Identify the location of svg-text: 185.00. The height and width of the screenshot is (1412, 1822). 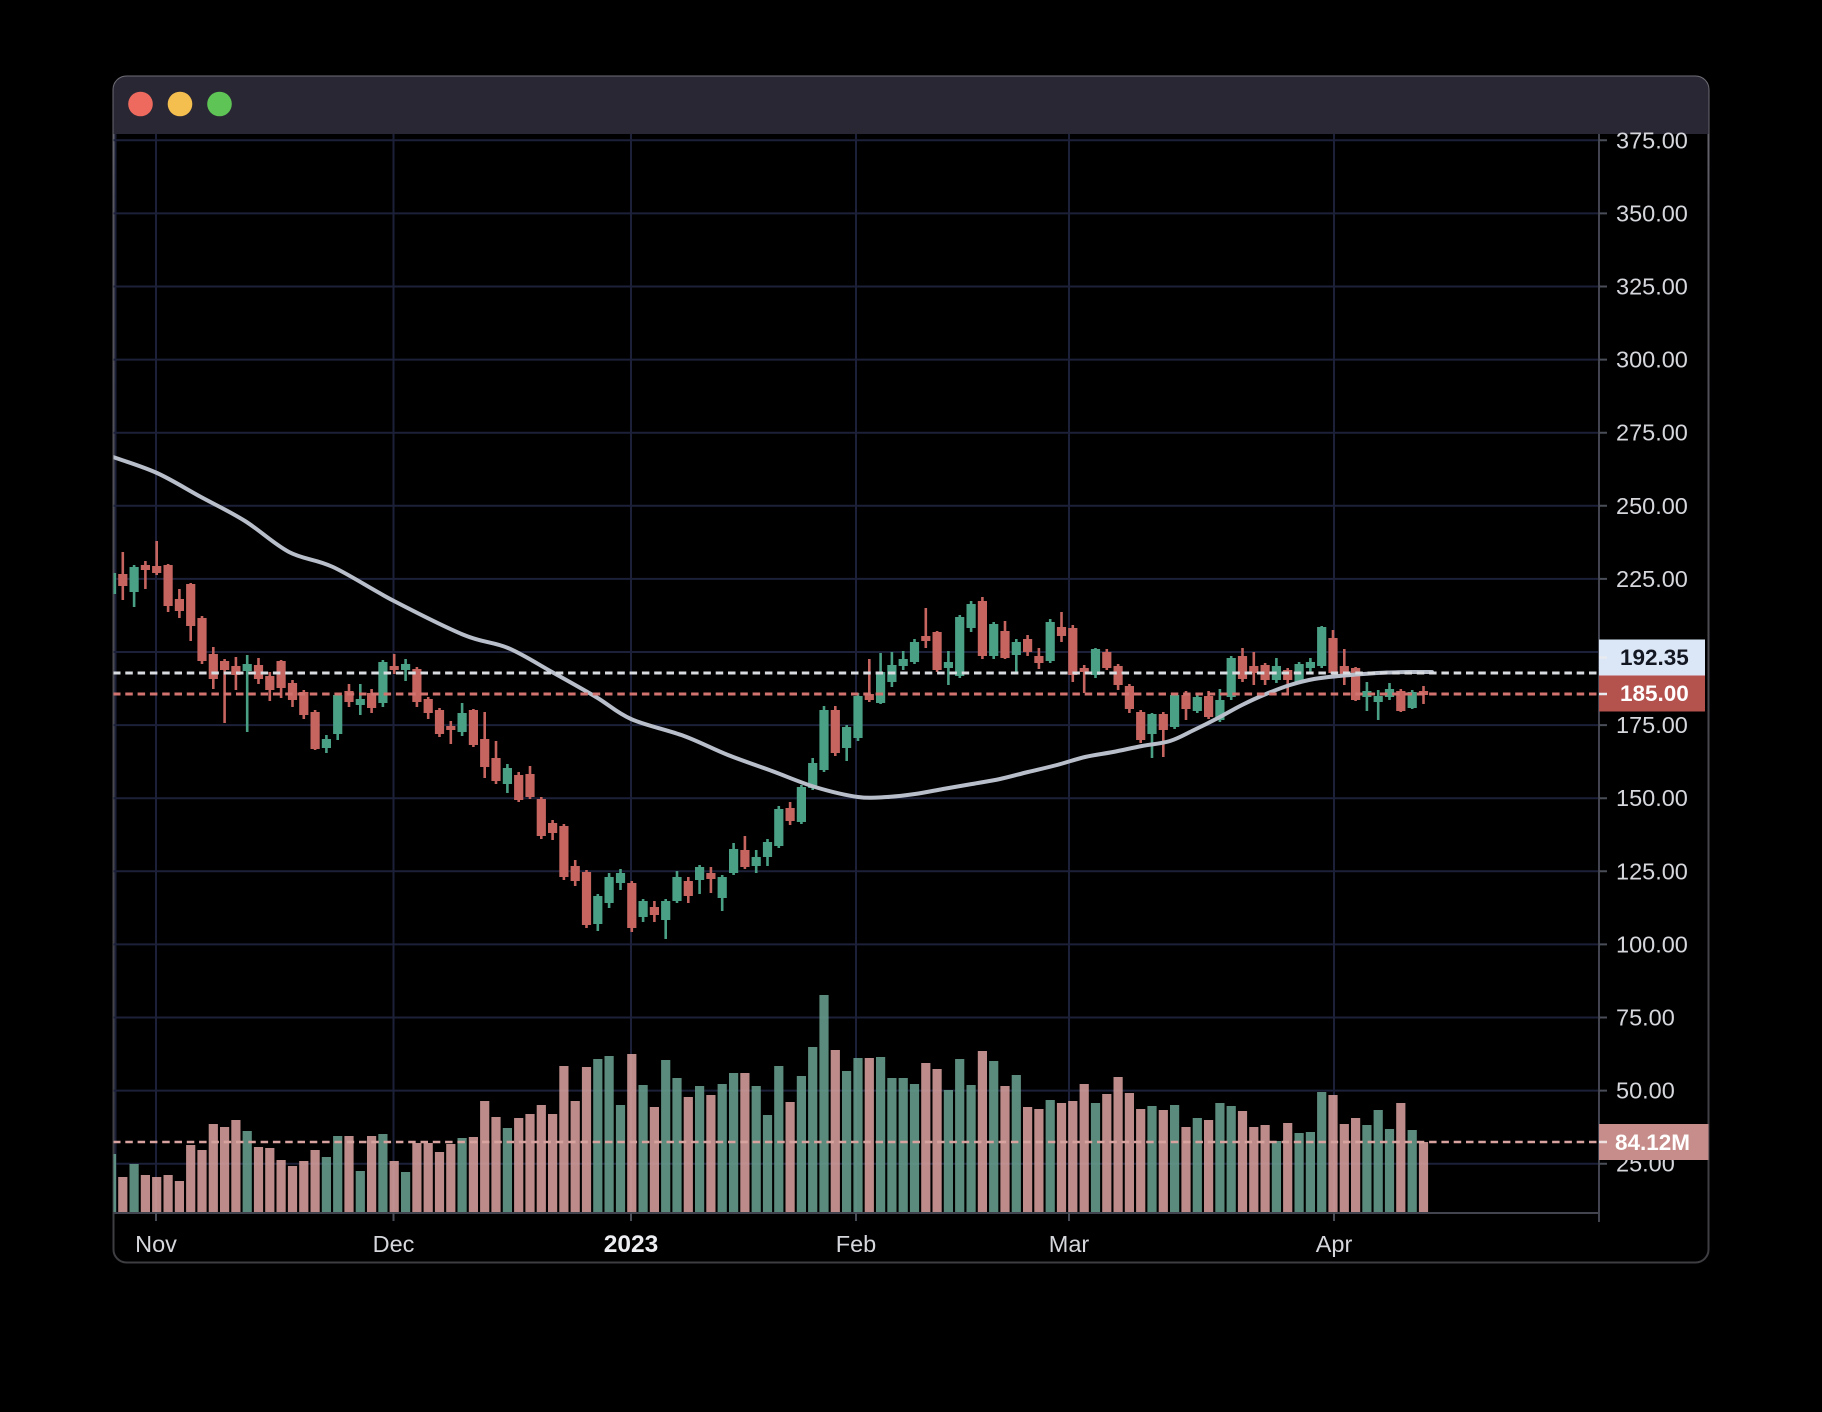
(1654, 693).